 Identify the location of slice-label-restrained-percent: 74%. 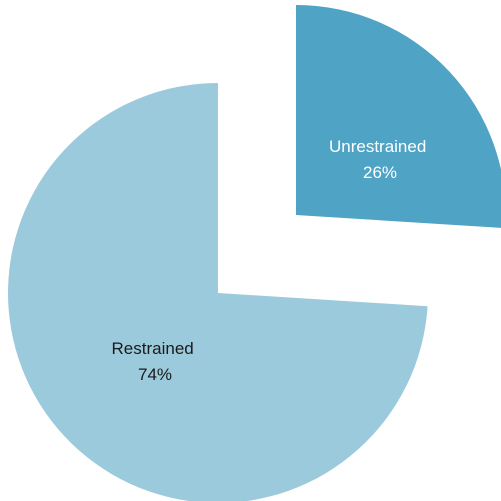
(155, 374).